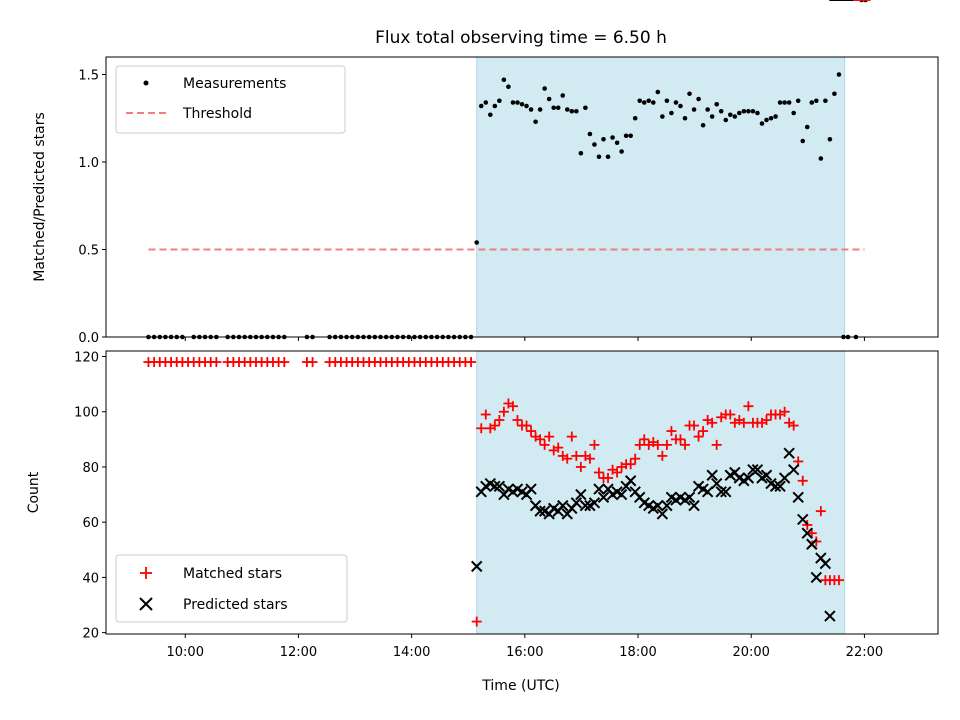 This screenshot has width=960, height=720. I want to click on ratio-y-tick-label: 1.0, so click(88, 163).